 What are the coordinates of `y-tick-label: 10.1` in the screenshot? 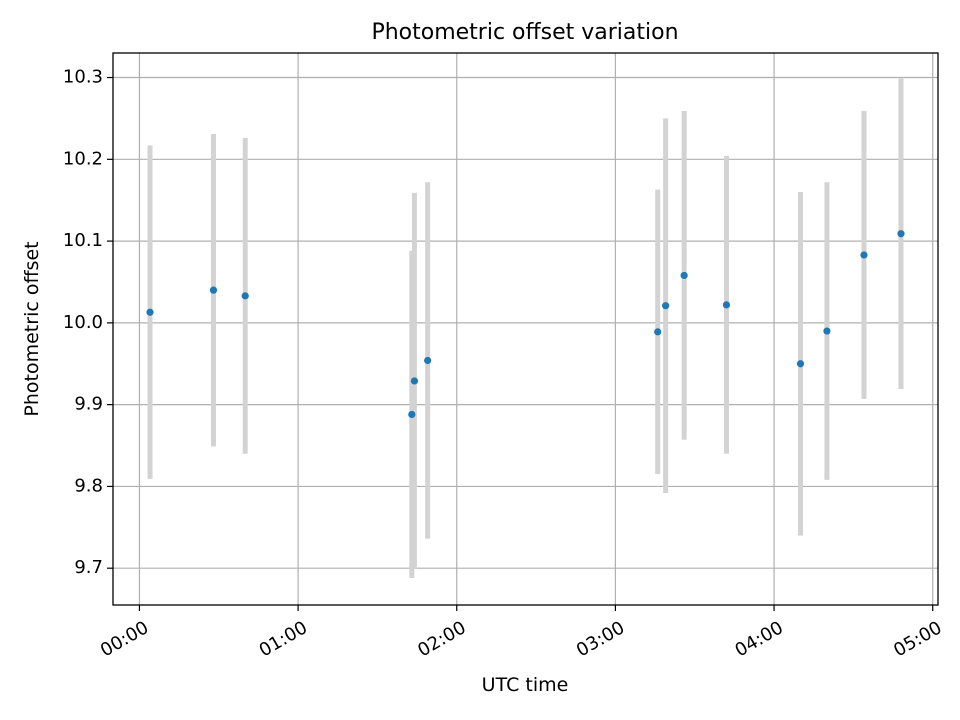 It's located at (83, 240).